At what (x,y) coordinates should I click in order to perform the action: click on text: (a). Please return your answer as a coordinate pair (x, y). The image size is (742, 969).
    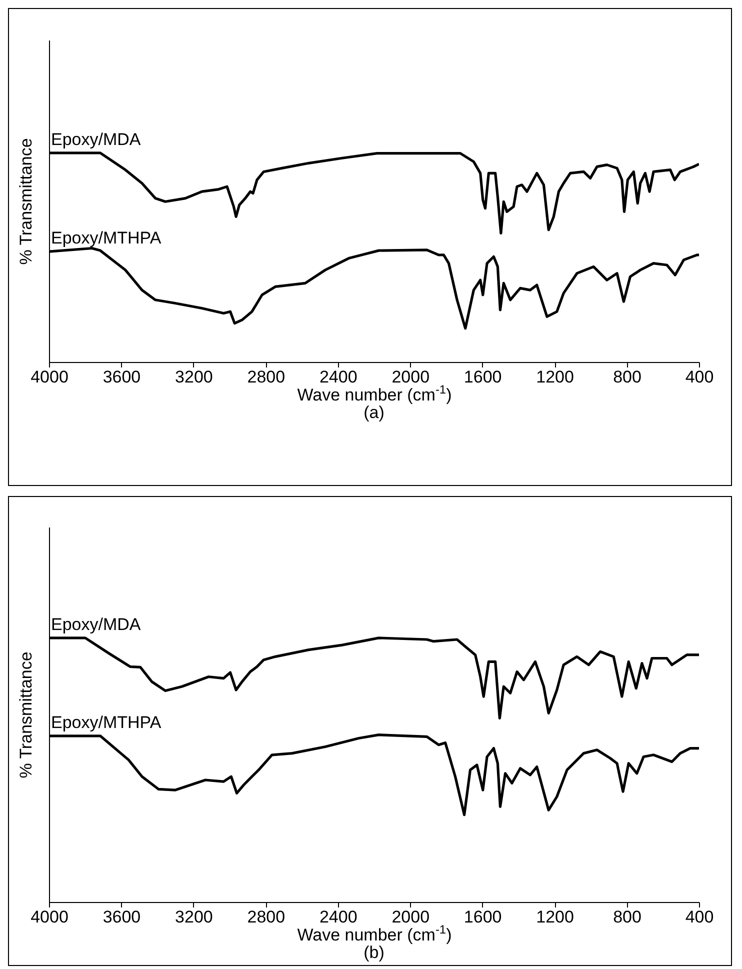
    Looking at the image, I should click on (374, 412).